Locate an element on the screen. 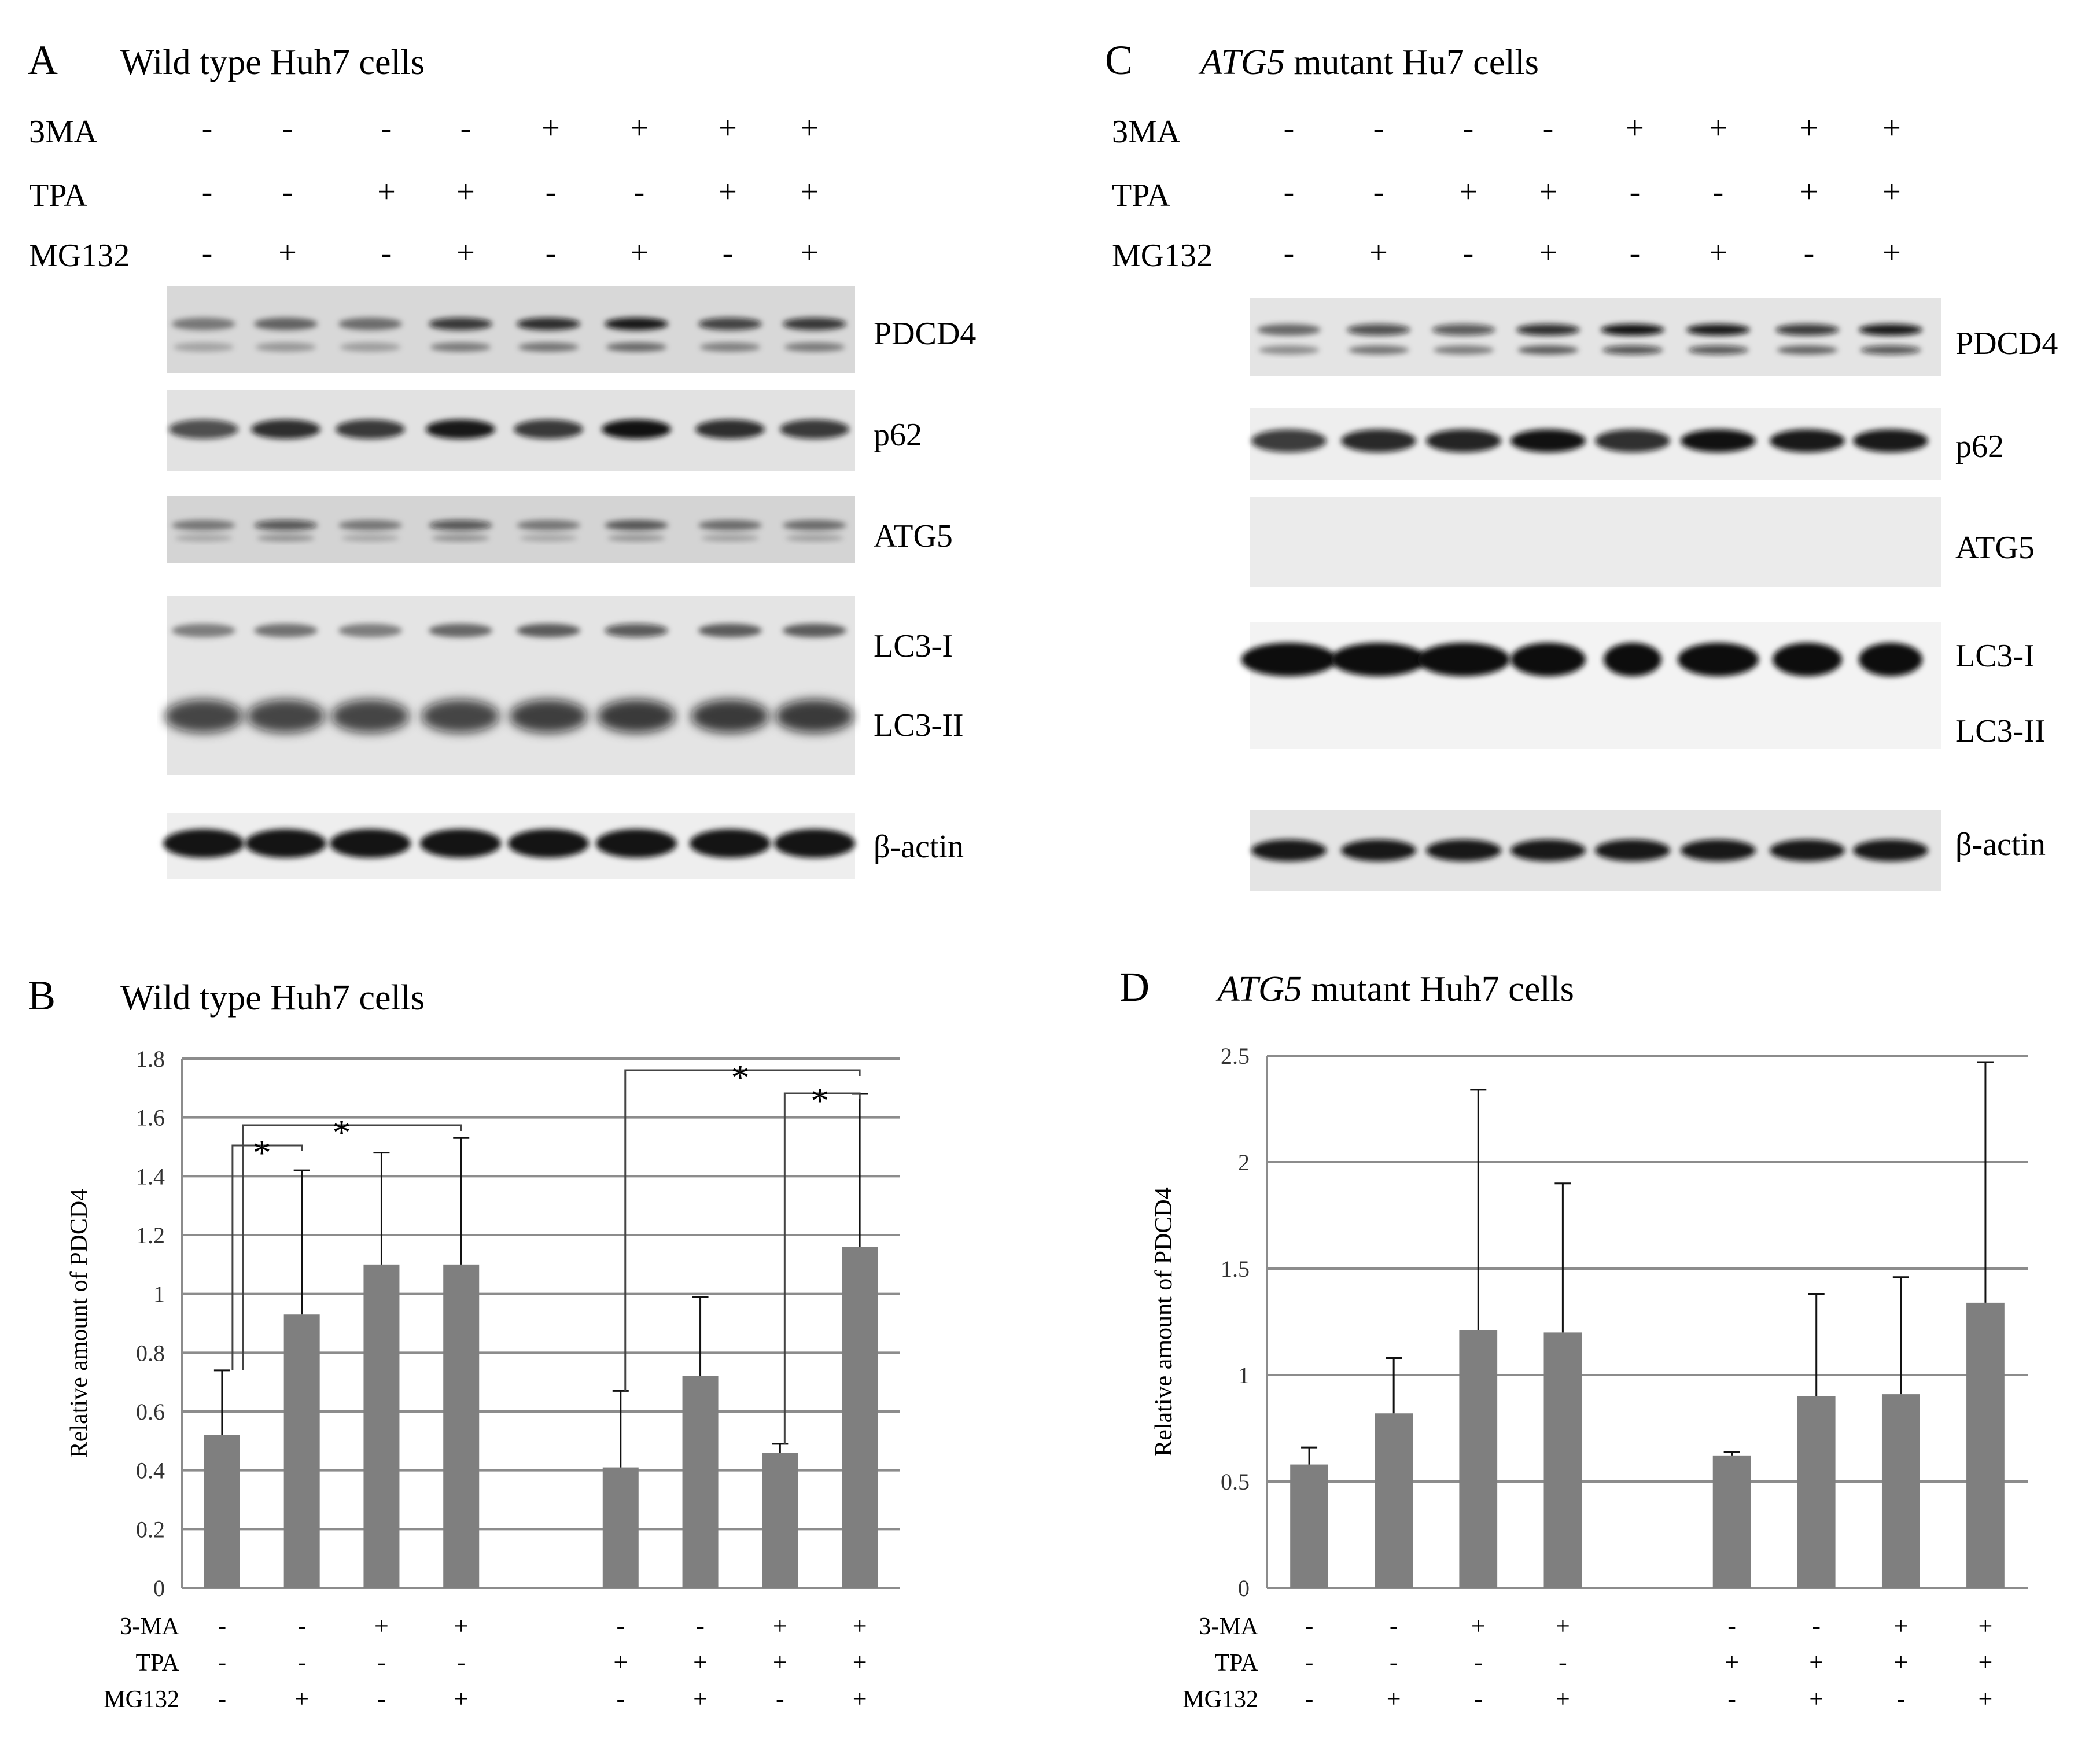  y-tick-label: 2 is located at coordinates (1244, 1162).